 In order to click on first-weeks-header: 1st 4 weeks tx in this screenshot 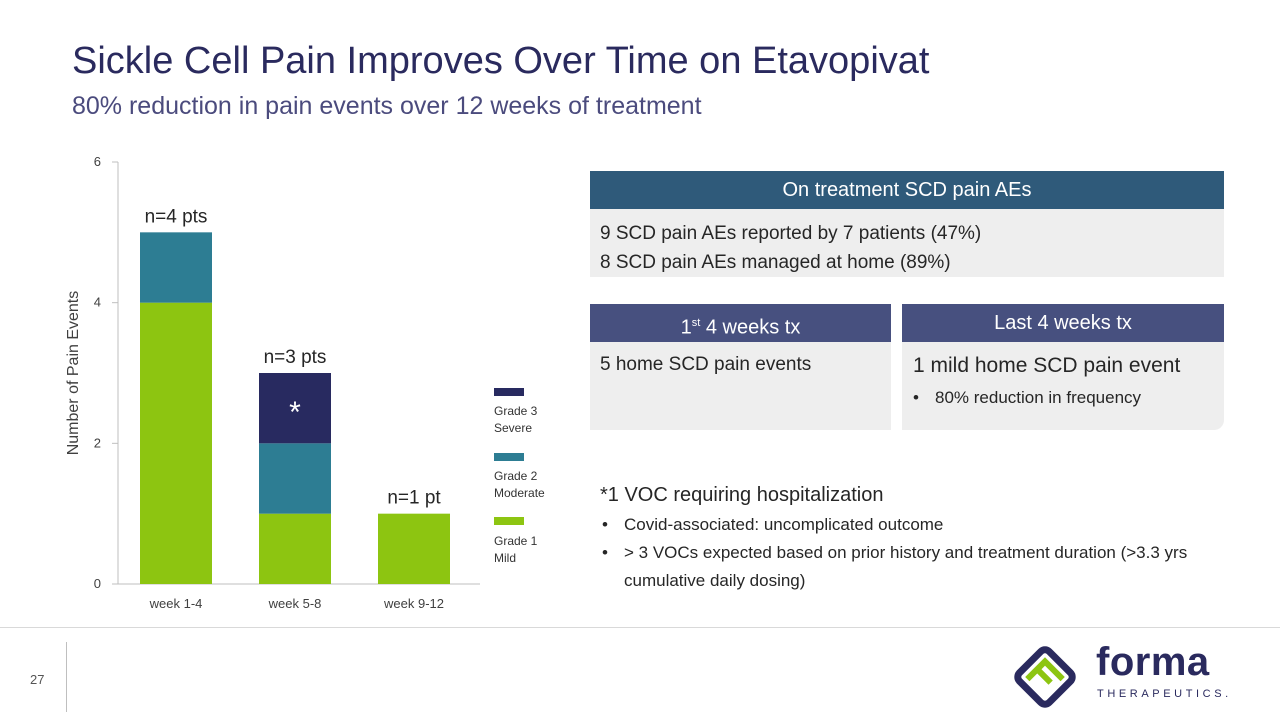, I will do `click(740, 323)`.